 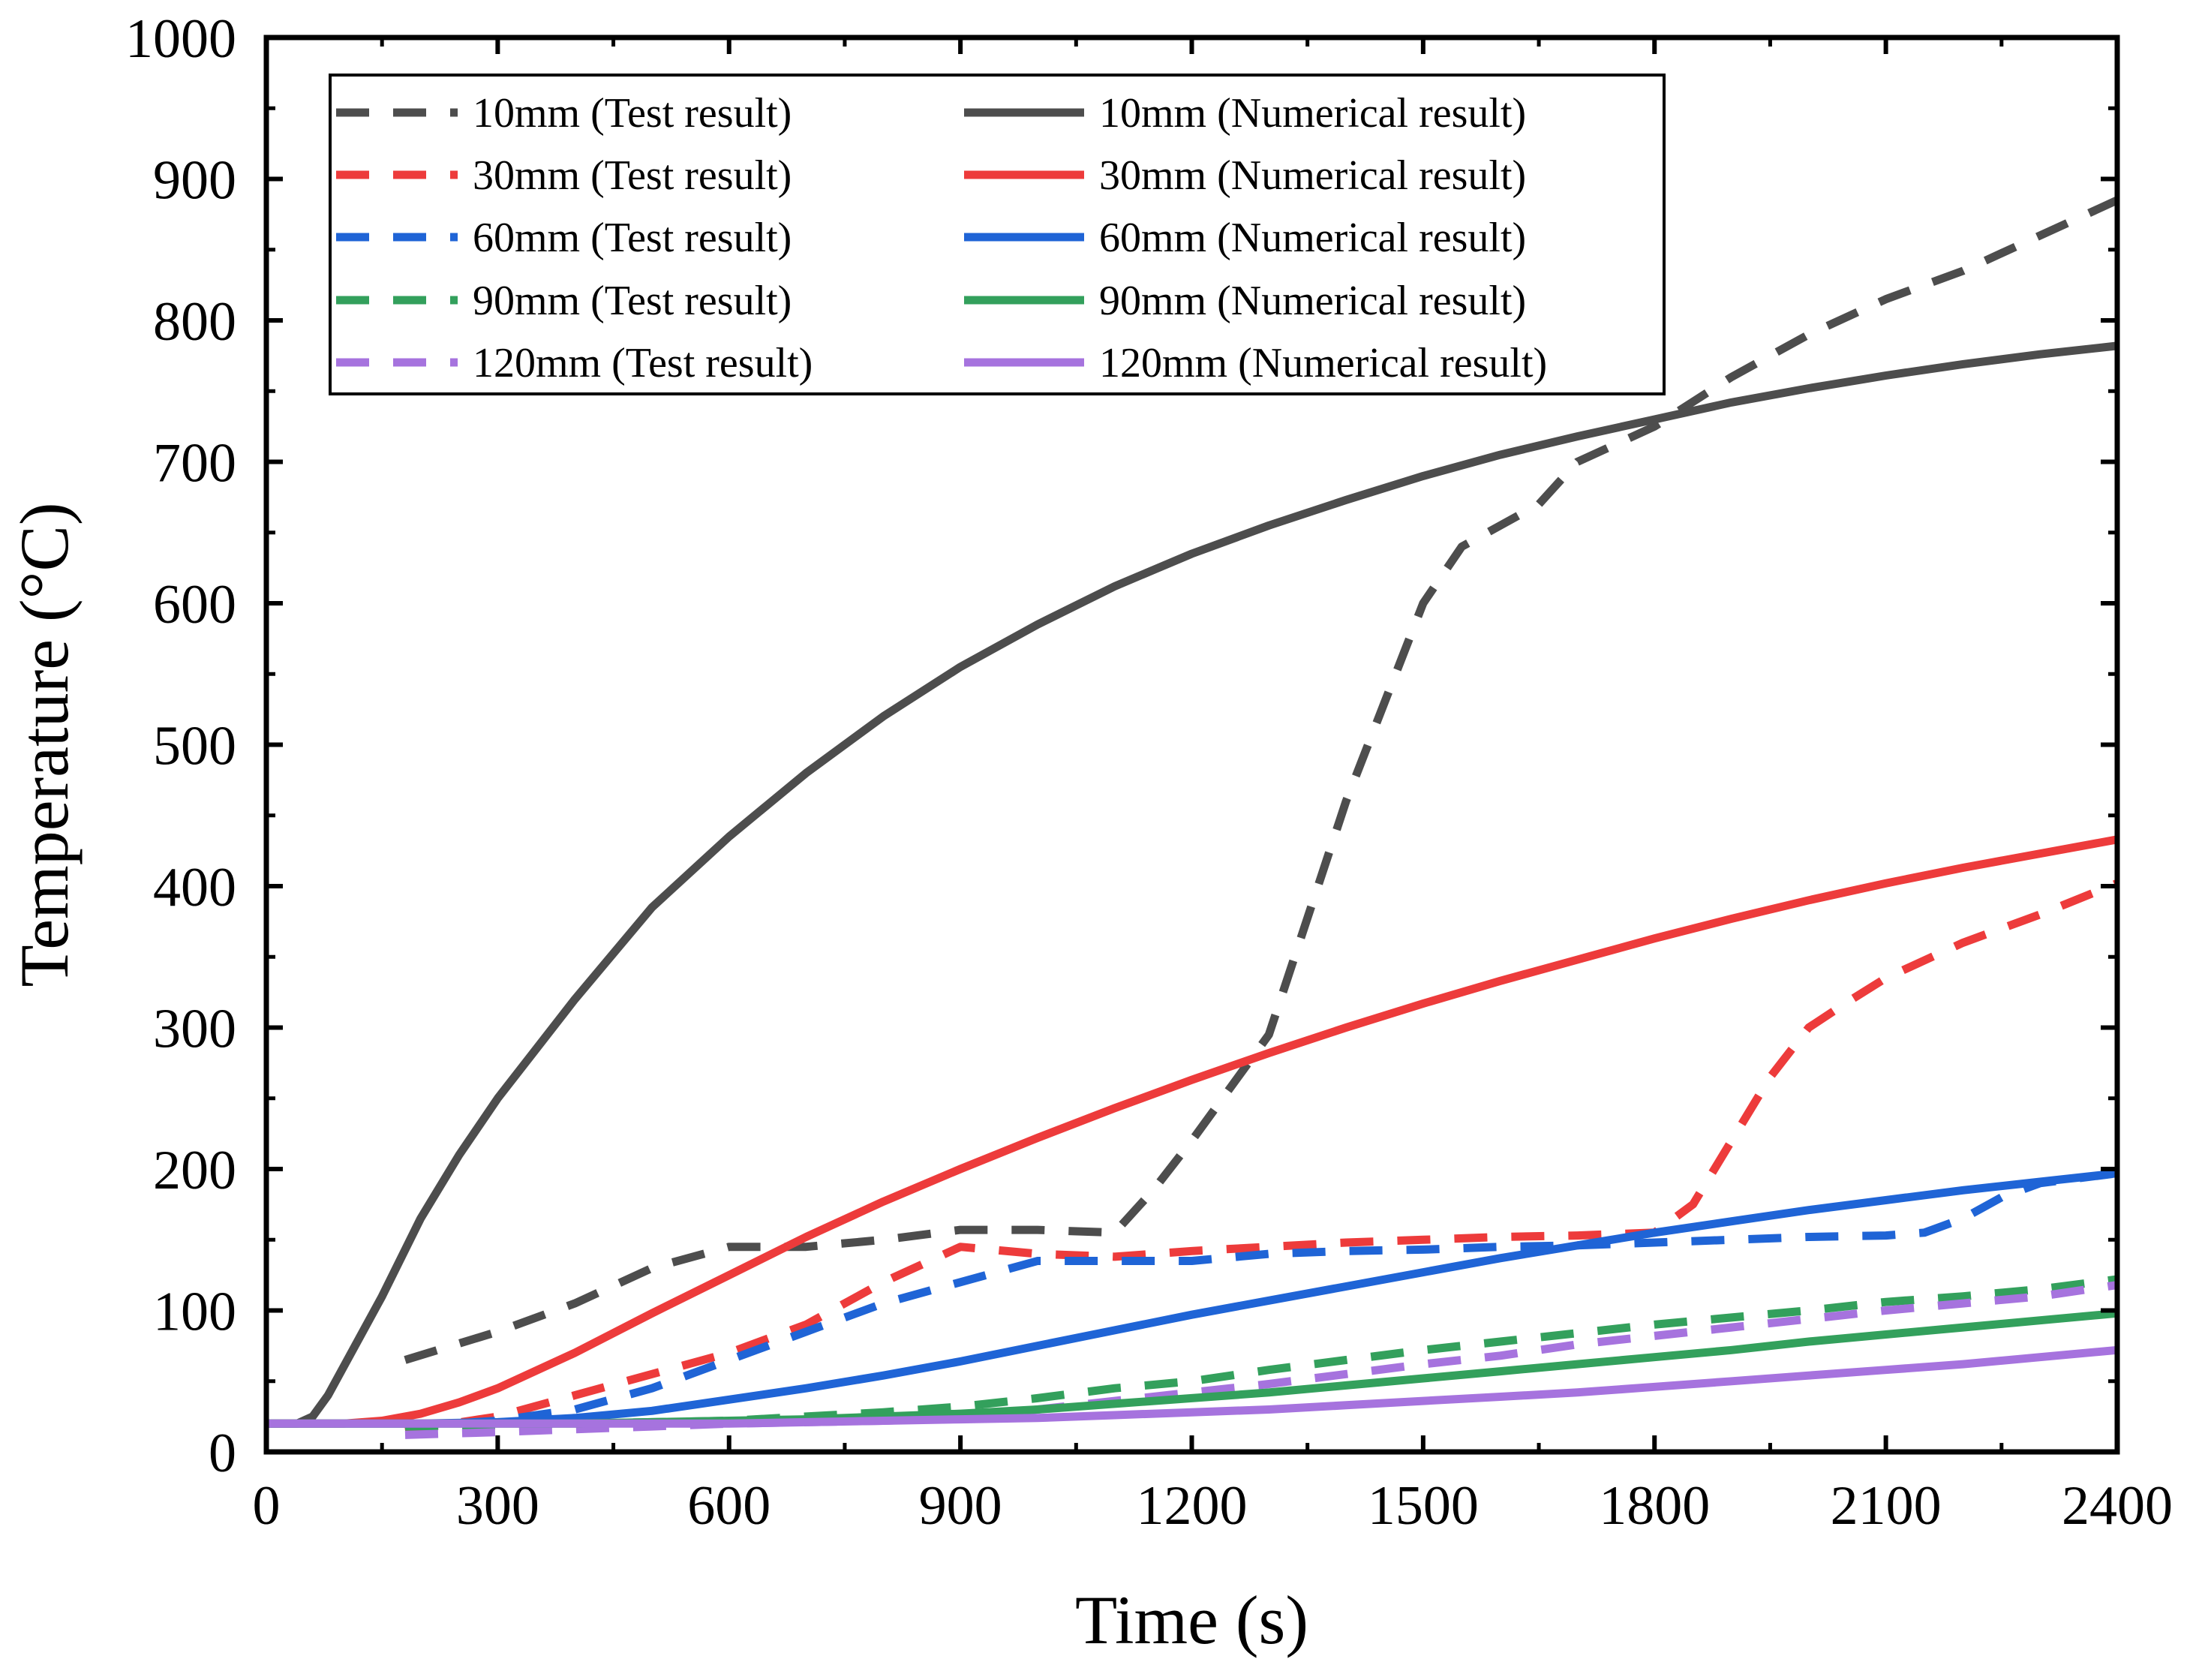 What do you see at coordinates (195, 887) in the screenshot?
I see `y-tick-label: 400` at bounding box center [195, 887].